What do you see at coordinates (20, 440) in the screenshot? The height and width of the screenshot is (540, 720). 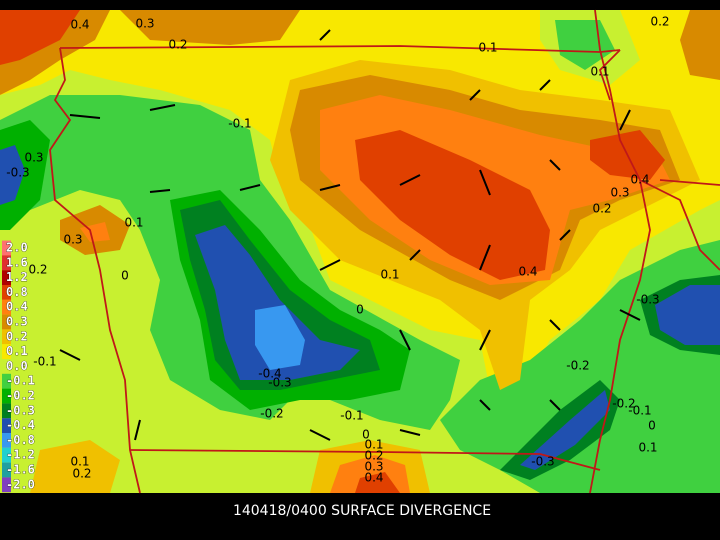 I see `legend-label: -0.8` at bounding box center [20, 440].